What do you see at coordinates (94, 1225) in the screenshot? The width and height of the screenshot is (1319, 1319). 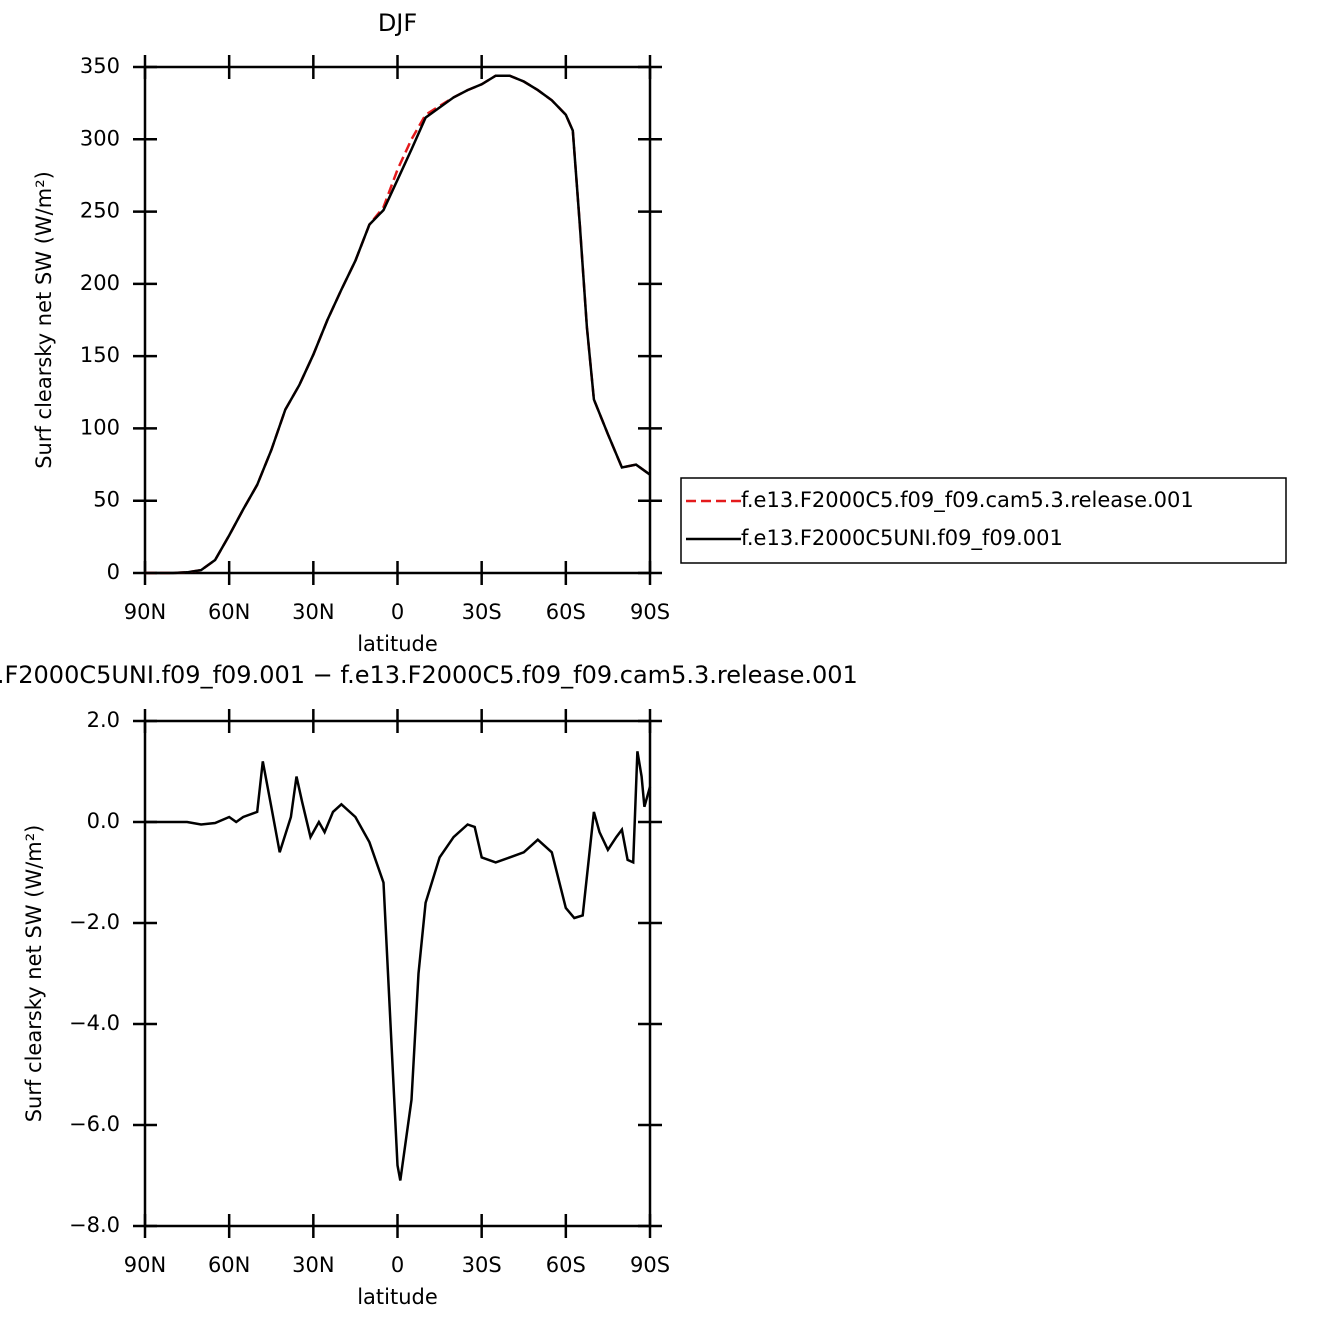 I see `y-tick-label: −8.0` at bounding box center [94, 1225].